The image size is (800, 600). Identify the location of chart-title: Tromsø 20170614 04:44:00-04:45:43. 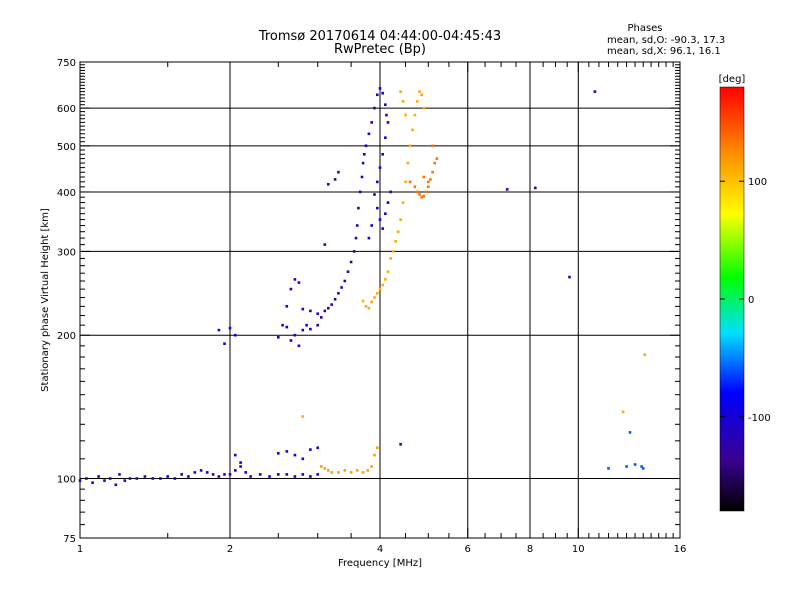
(379, 36).